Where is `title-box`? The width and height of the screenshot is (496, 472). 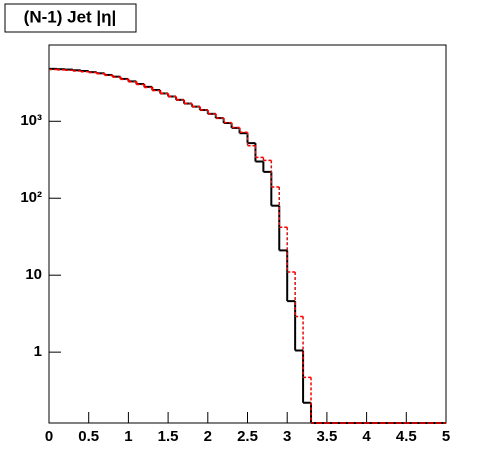
title-box is located at coordinates (70, 18).